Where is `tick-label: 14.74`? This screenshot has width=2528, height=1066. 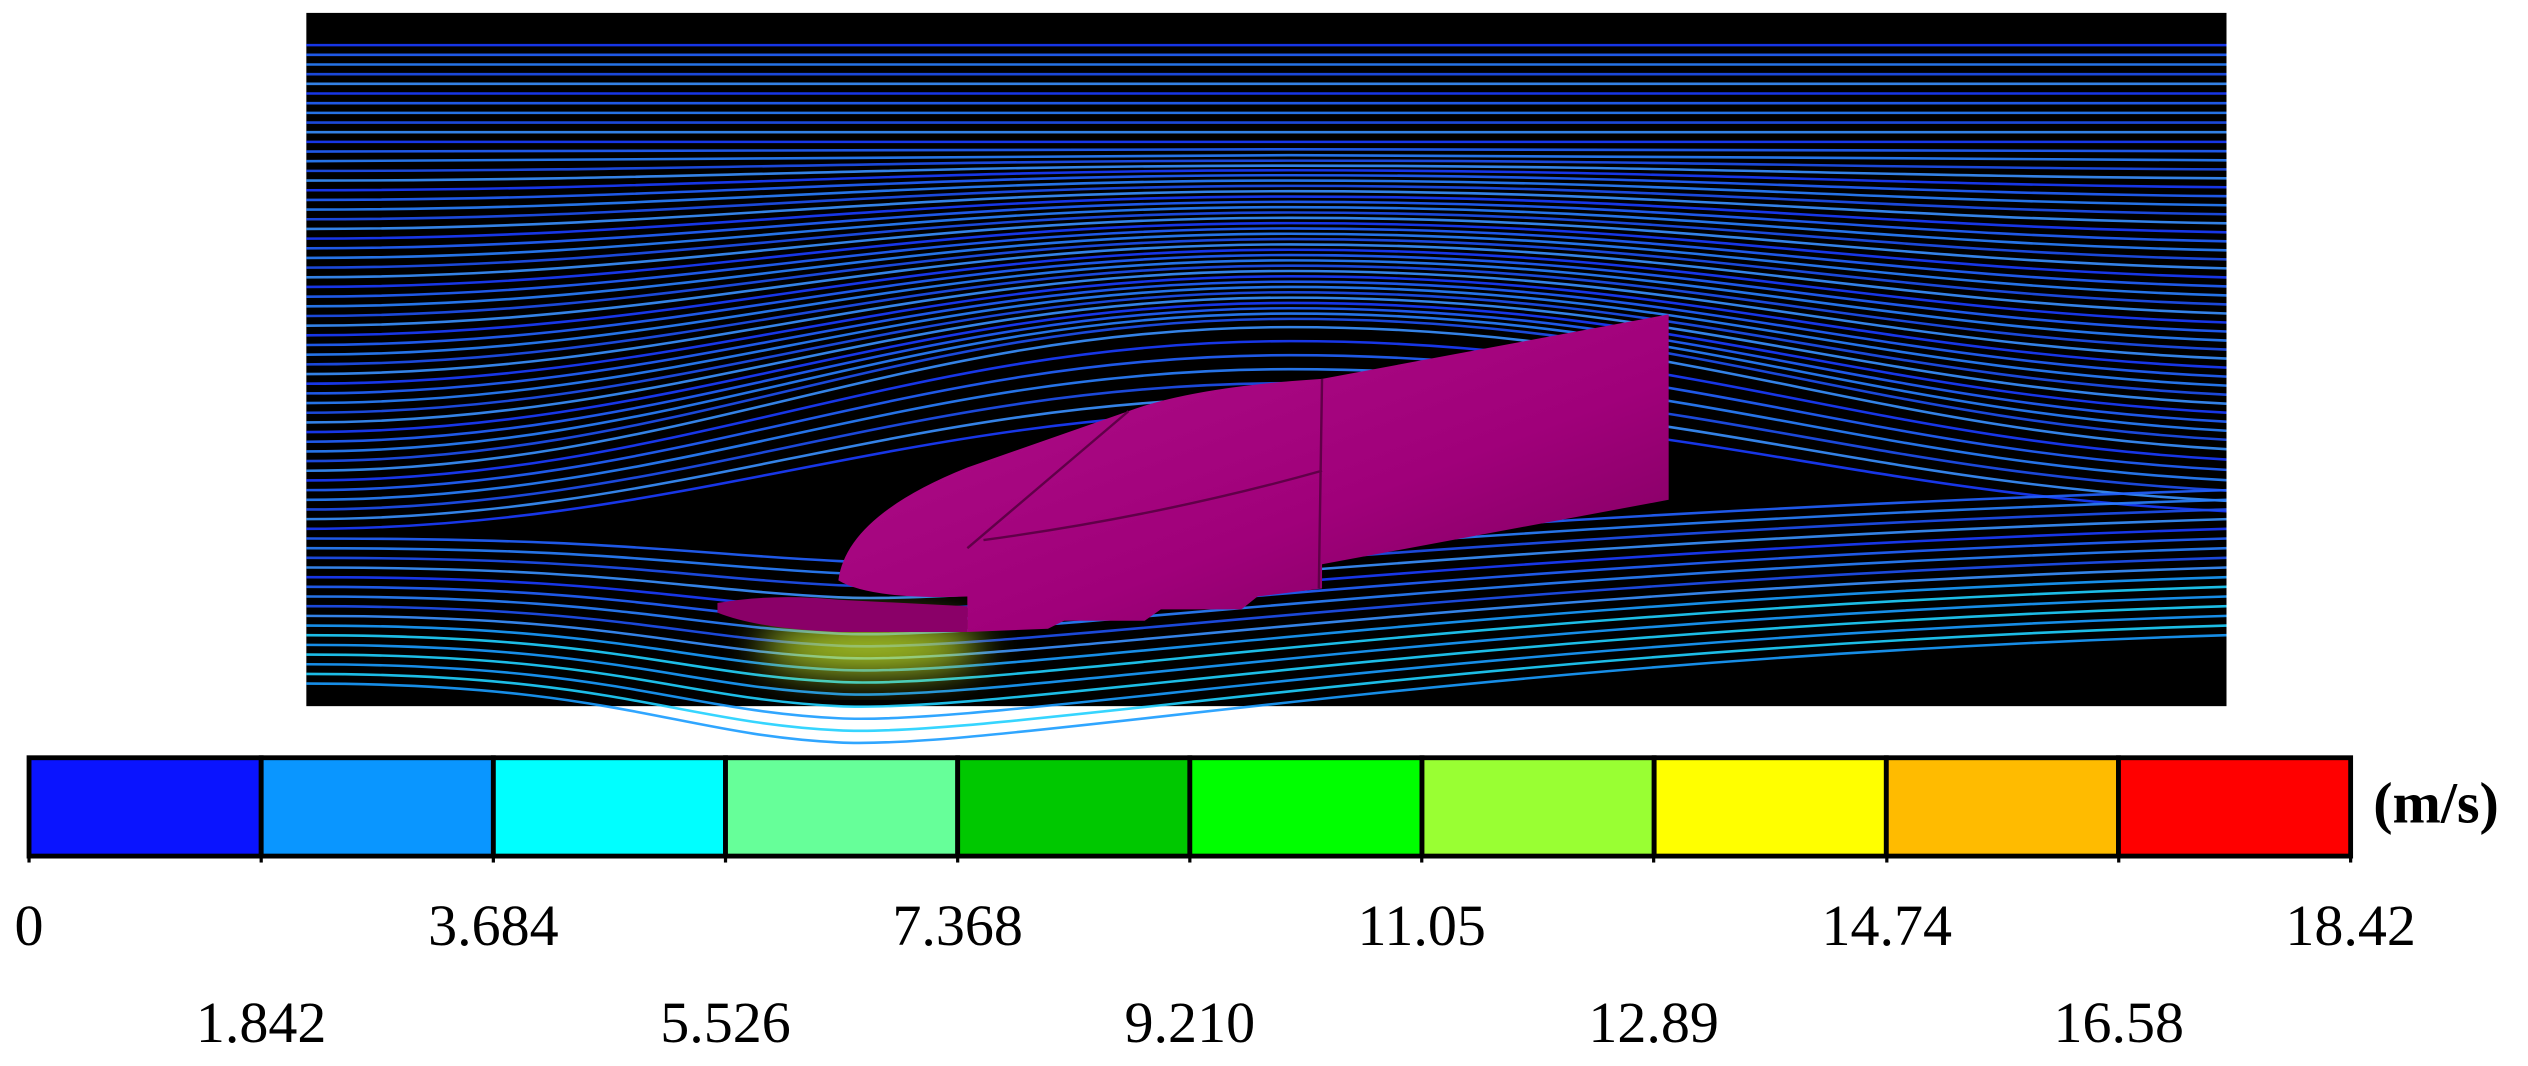
tick-label: 14.74 is located at coordinates (1887, 925).